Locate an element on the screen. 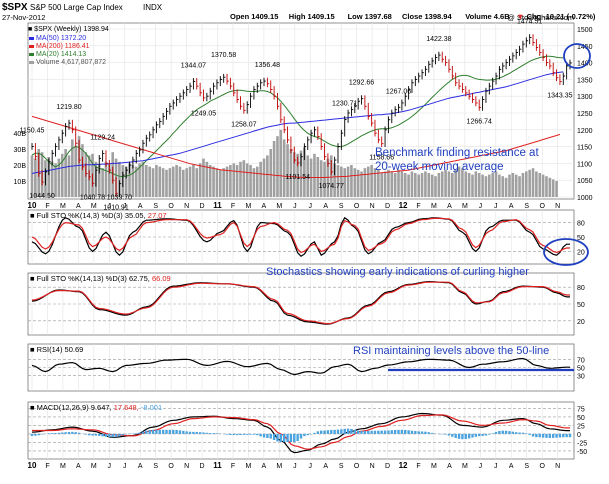 This screenshot has height=484, width=609. y-tick-sto1-20: 20 is located at coordinates (581, 252).